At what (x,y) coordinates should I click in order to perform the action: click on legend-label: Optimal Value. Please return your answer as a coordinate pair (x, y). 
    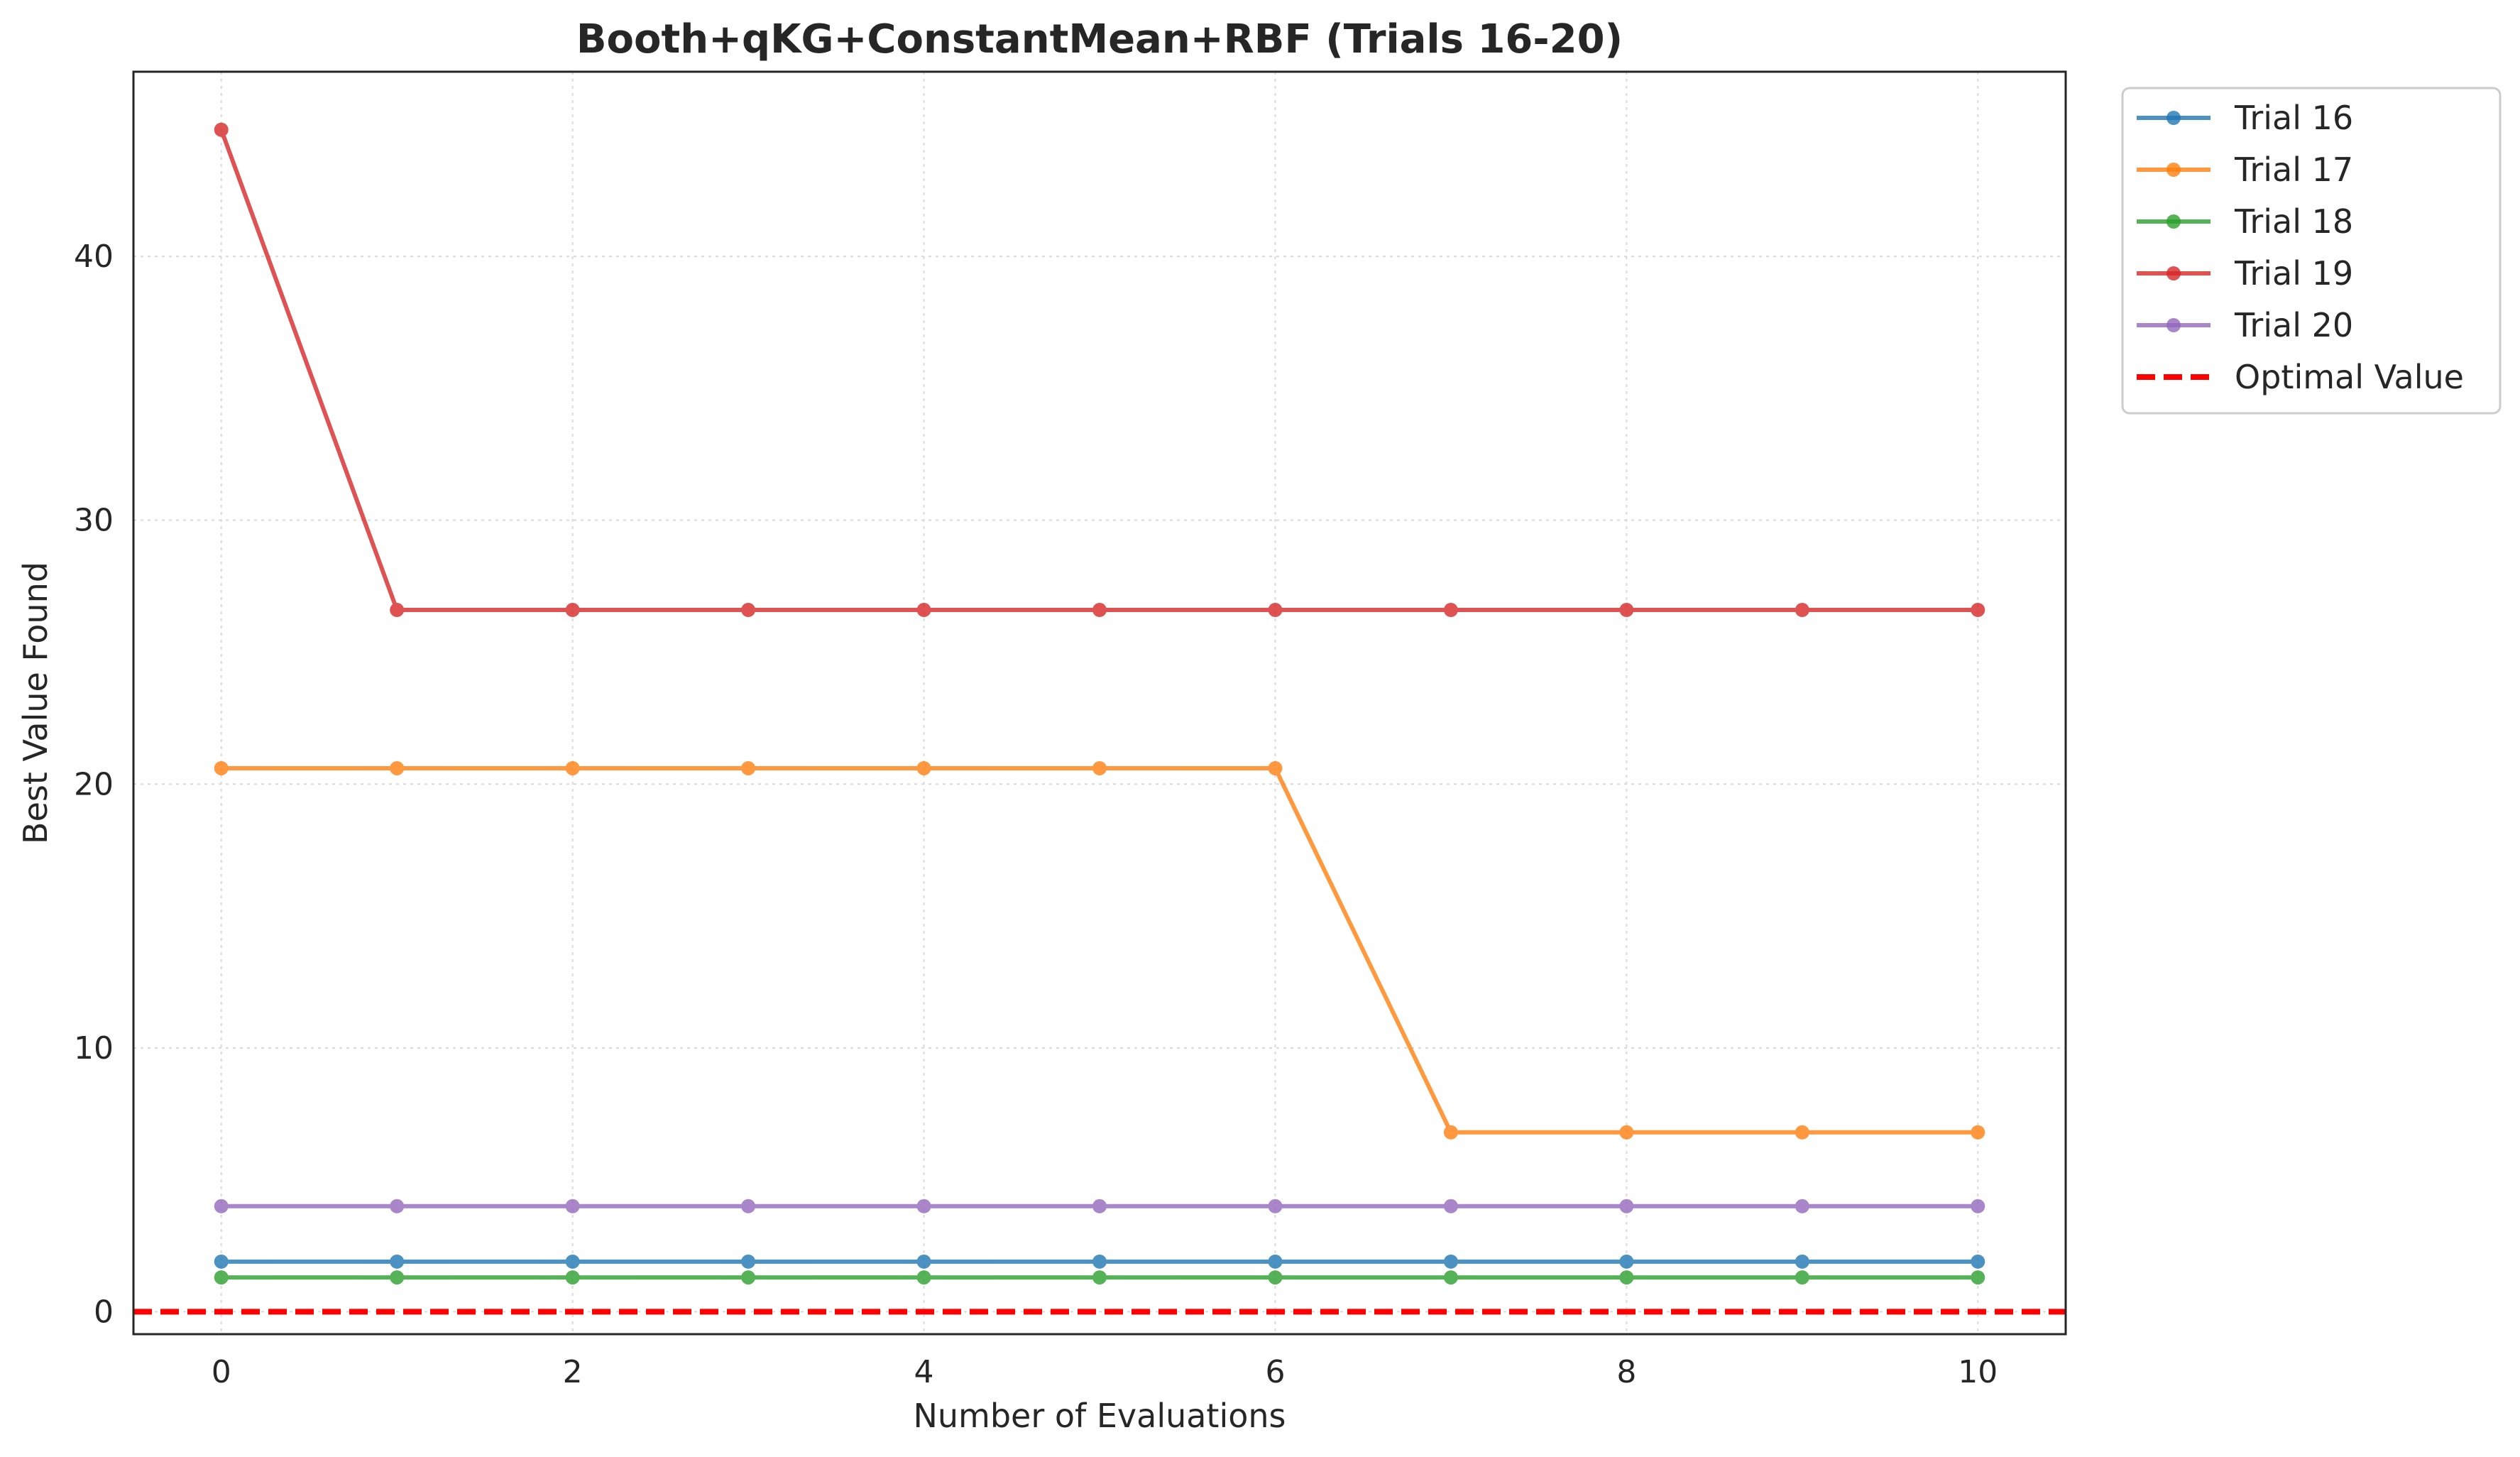
    Looking at the image, I should click on (2349, 377).